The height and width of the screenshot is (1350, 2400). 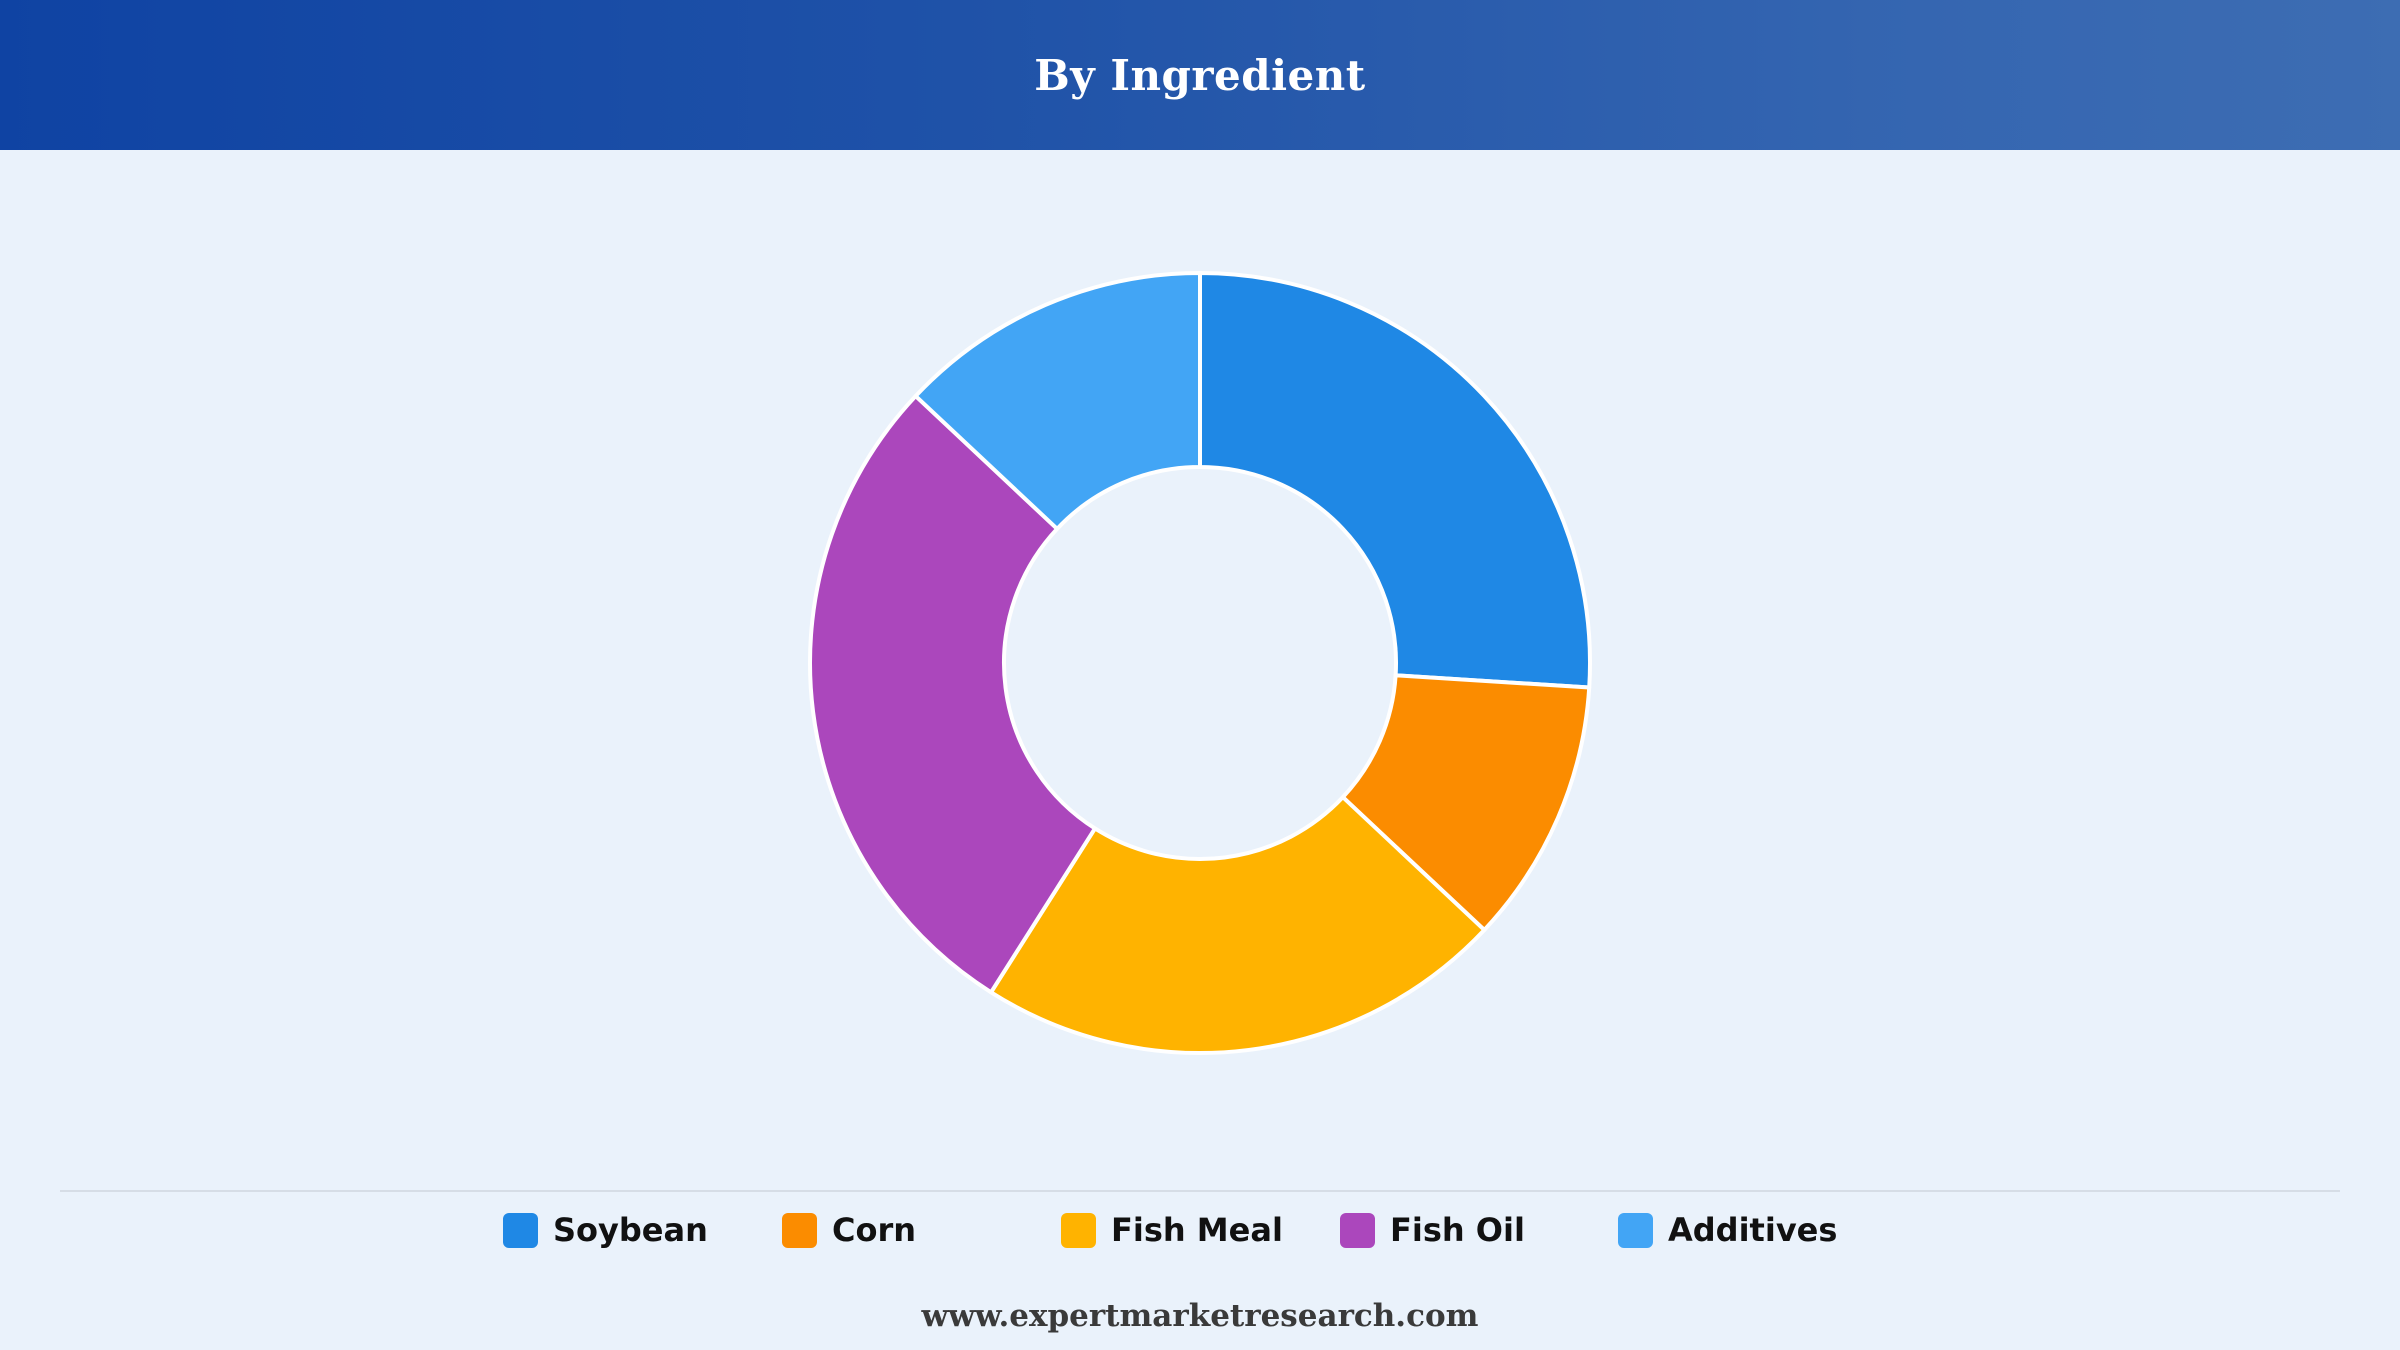 I want to click on legend-item-corn: Corn, so click(x=849, y=1230).